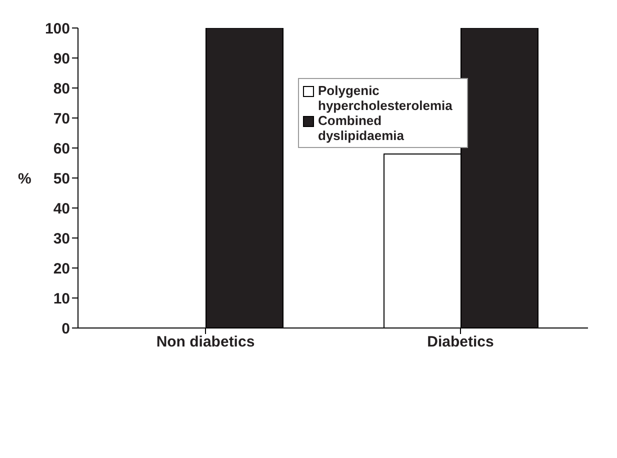 The width and height of the screenshot is (617, 458). Describe the element at coordinates (460, 342) in the screenshot. I see `x-tick-label: Diabetics` at that location.